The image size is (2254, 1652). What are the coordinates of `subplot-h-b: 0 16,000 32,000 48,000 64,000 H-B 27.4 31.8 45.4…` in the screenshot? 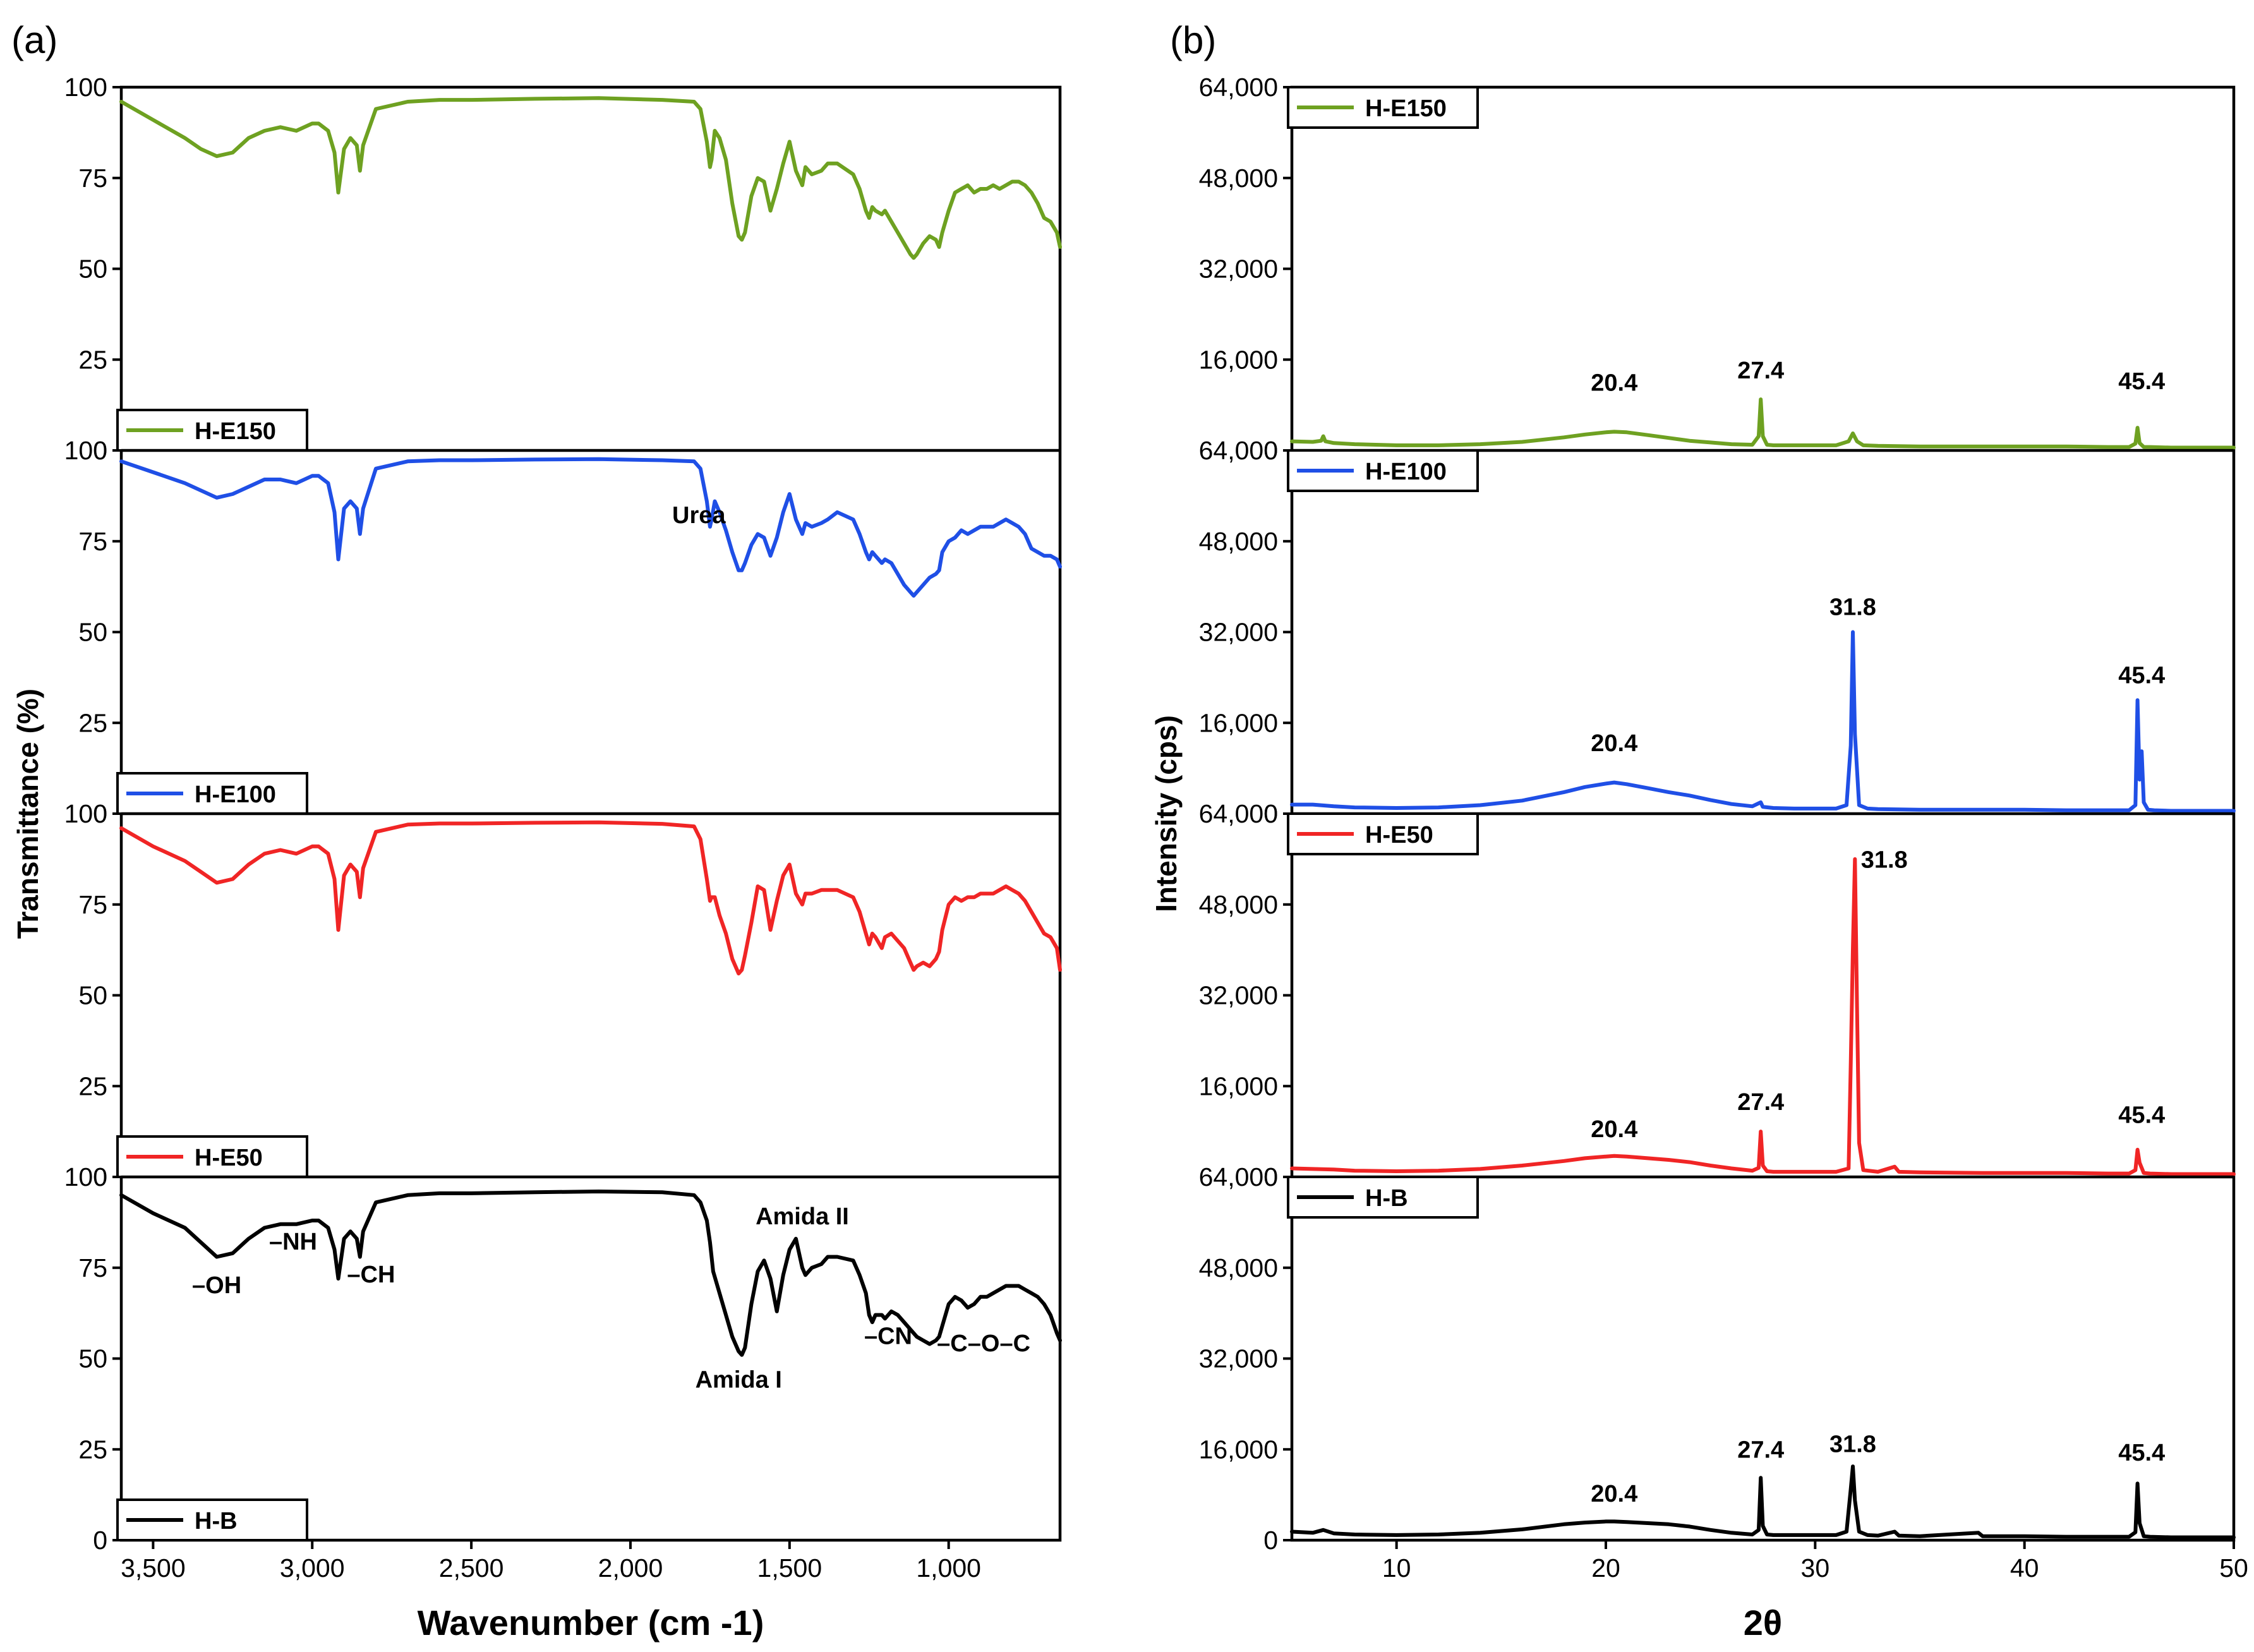 It's located at (1717, 1359).